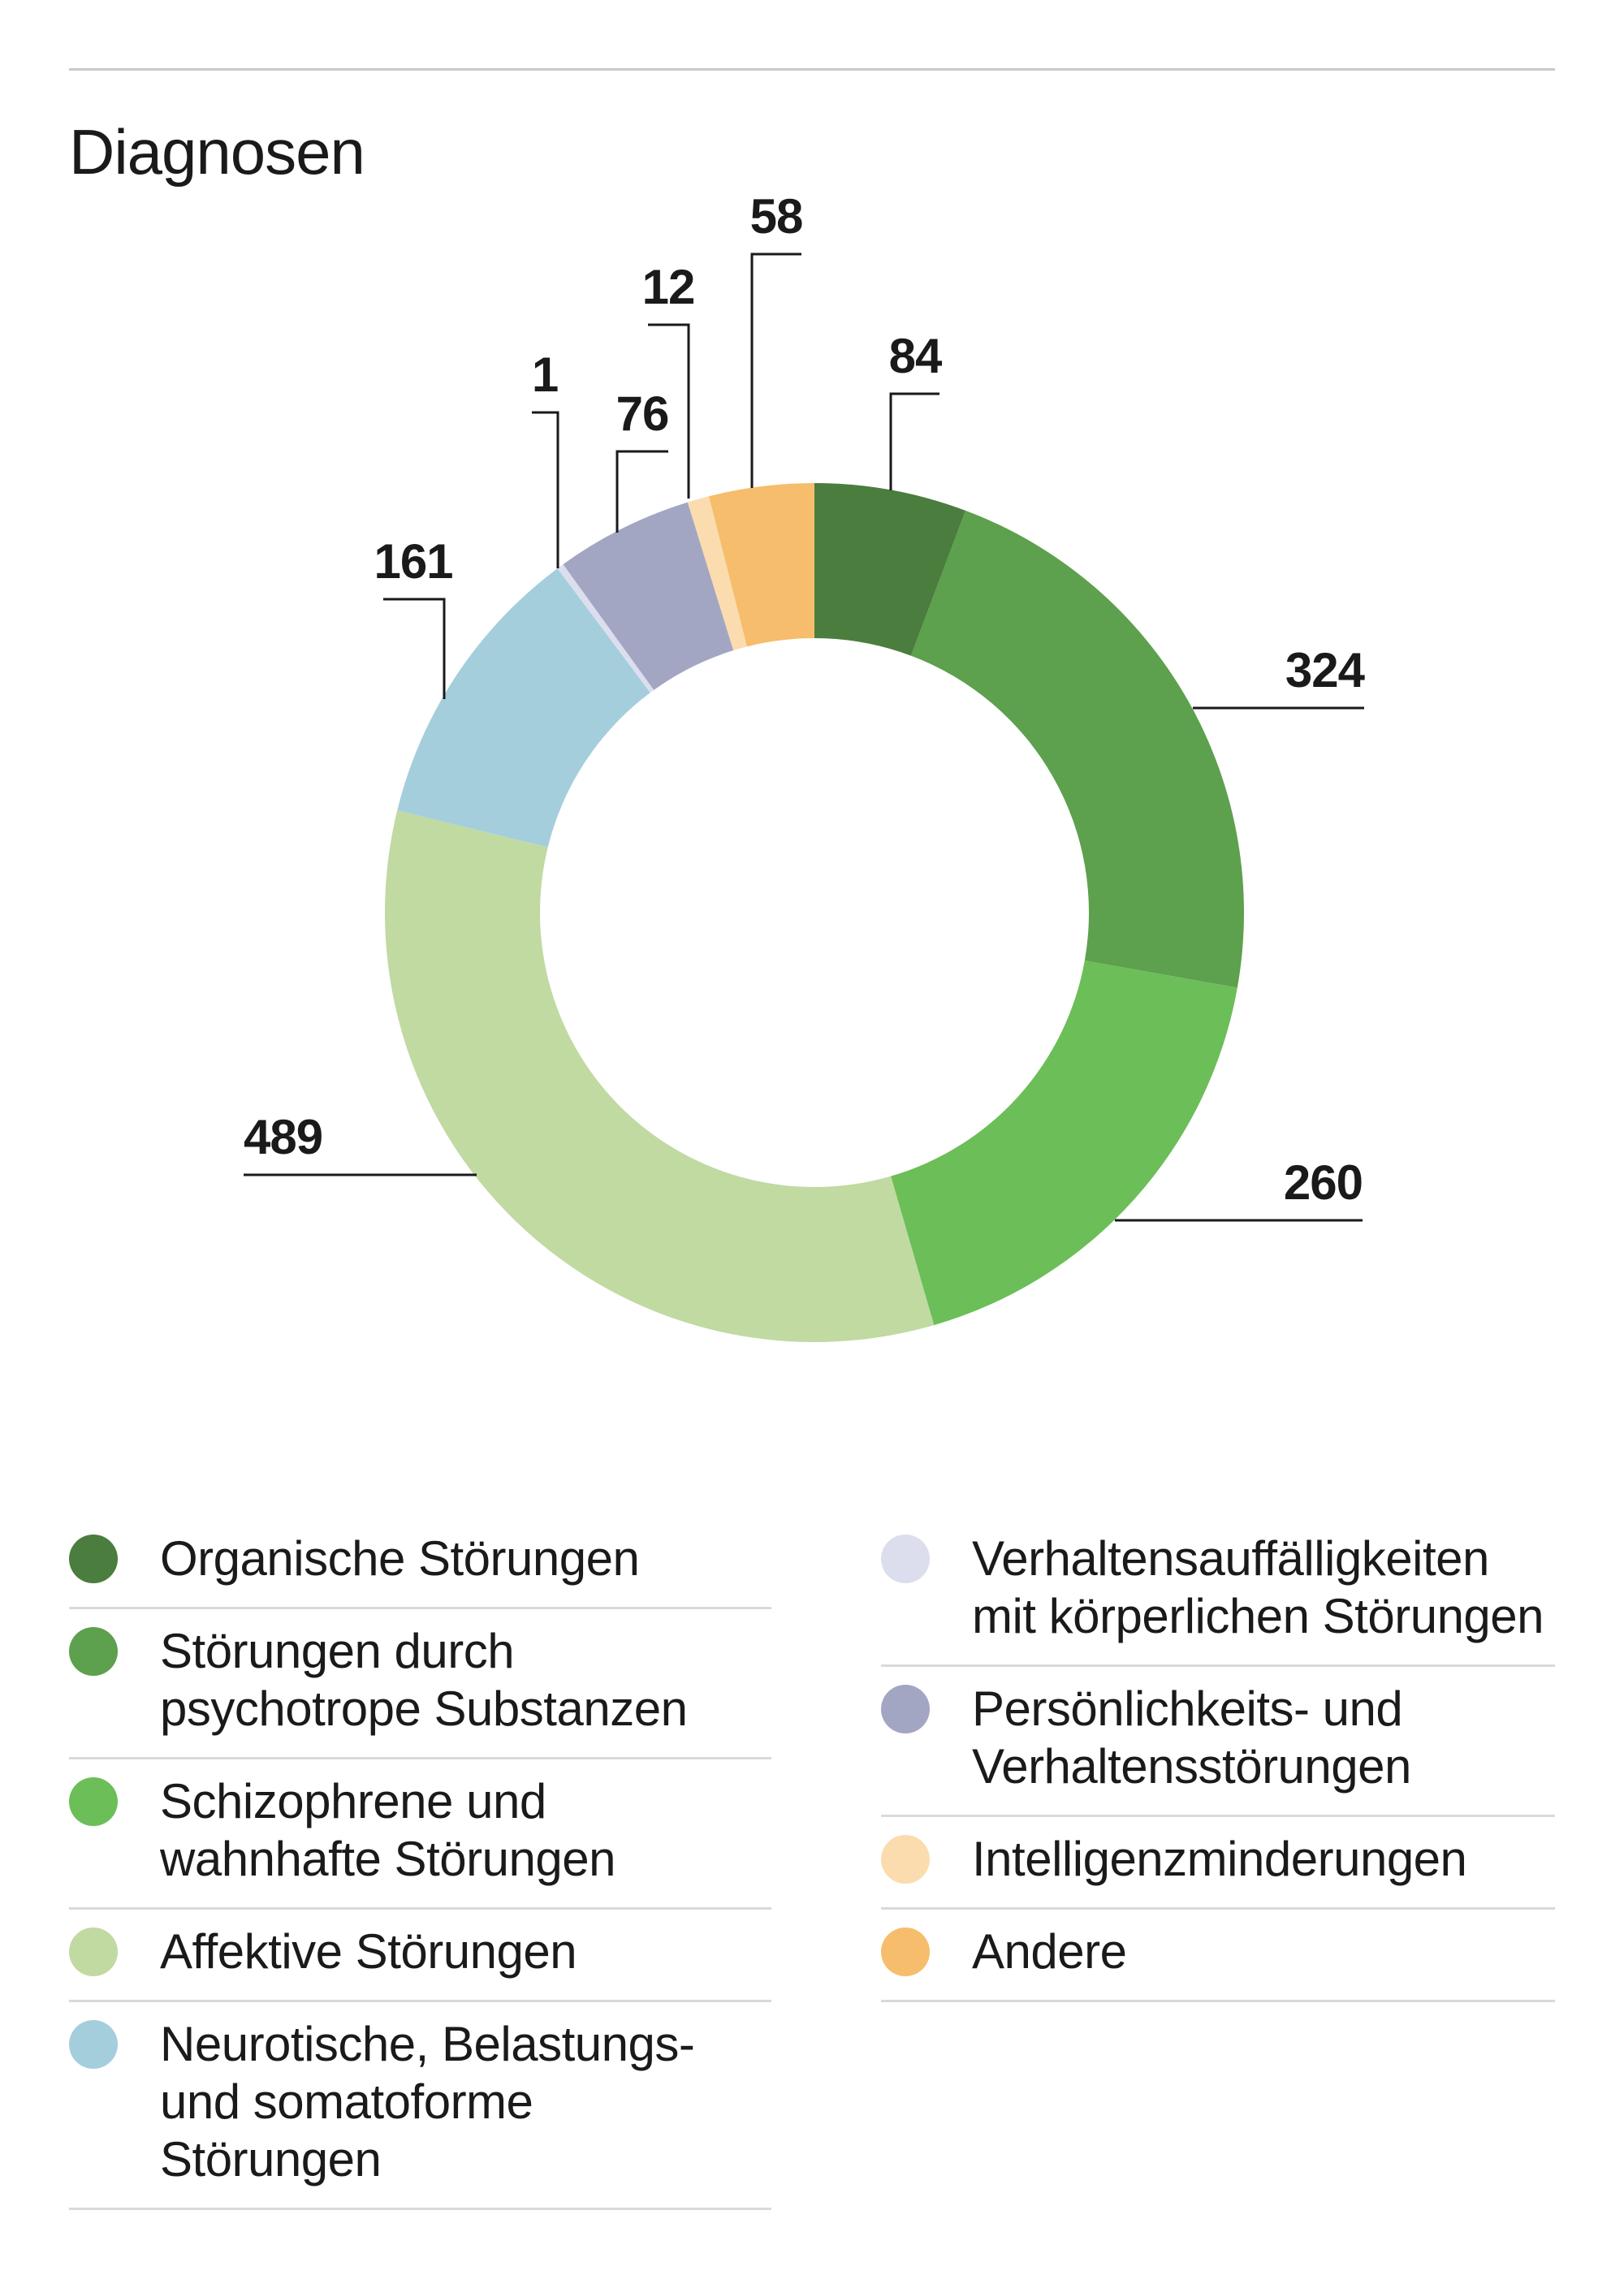  What do you see at coordinates (217, 152) in the screenshot?
I see `page-title: Diagnosen` at bounding box center [217, 152].